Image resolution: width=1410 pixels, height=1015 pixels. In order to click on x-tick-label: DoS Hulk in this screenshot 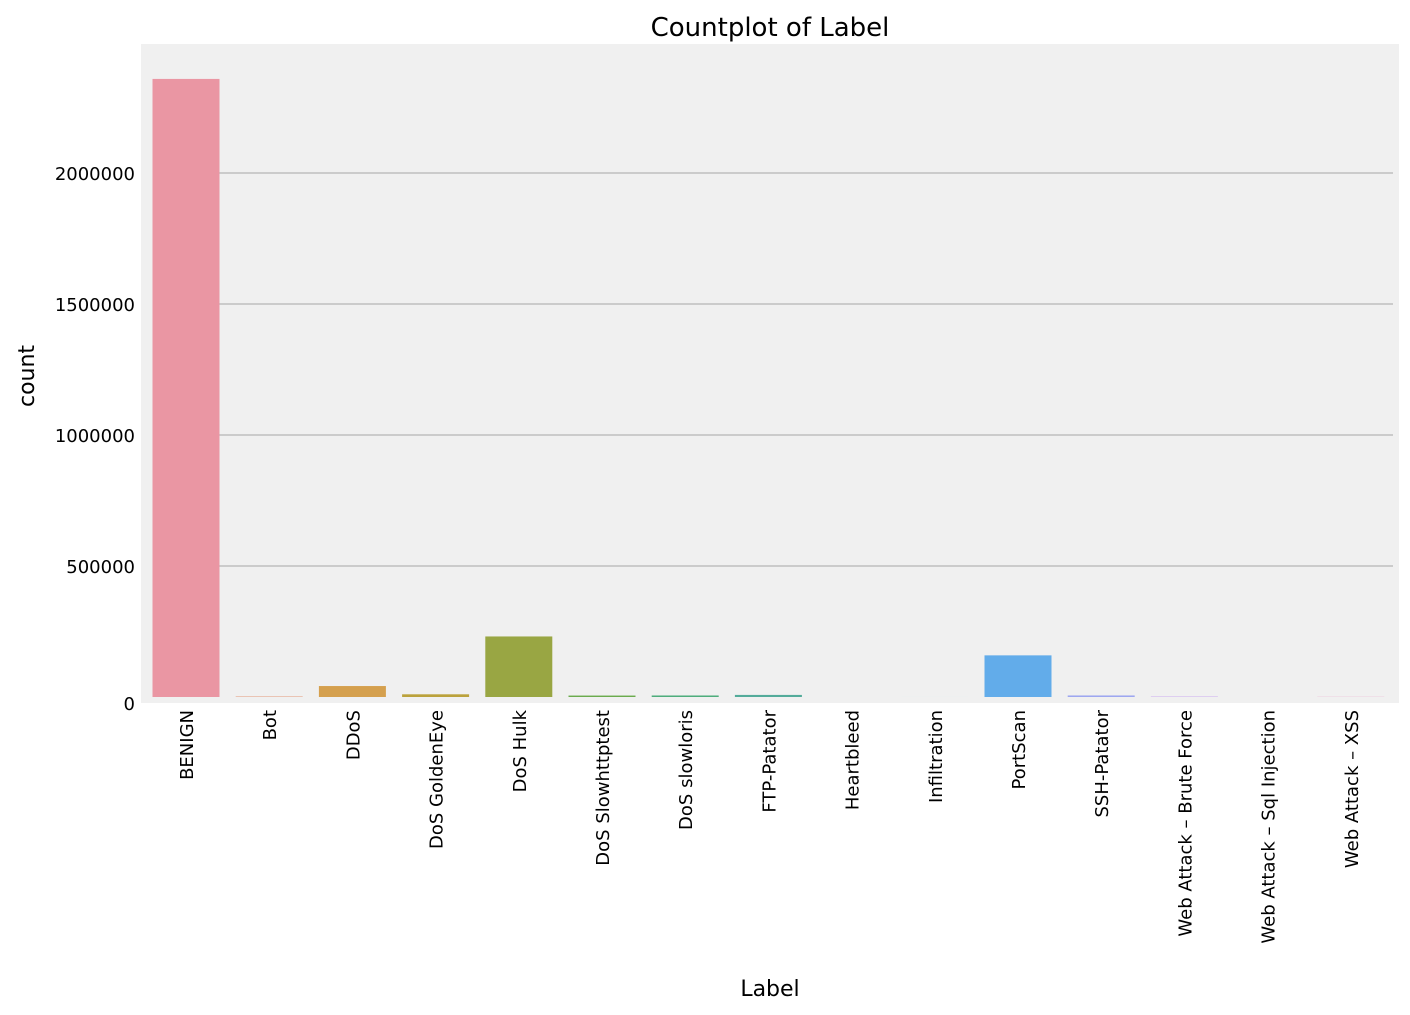, I will do `click(520, 750)`.